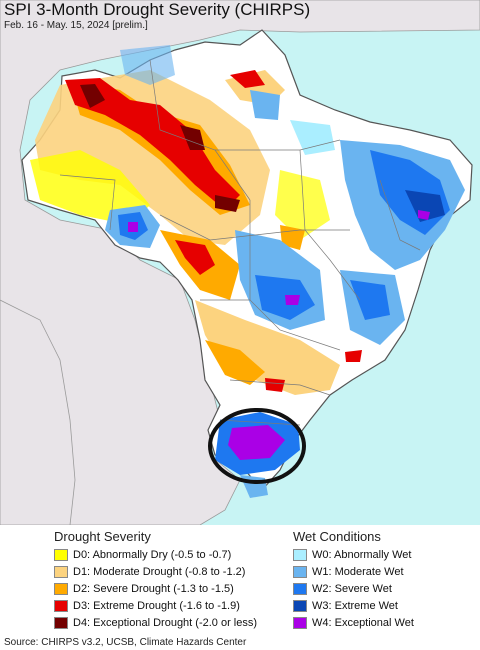 This screenshot has width=480, height=650. Describe the element at coordinates (61, 572) in the screenshot. I see `legend-swatch-d1` at that location.